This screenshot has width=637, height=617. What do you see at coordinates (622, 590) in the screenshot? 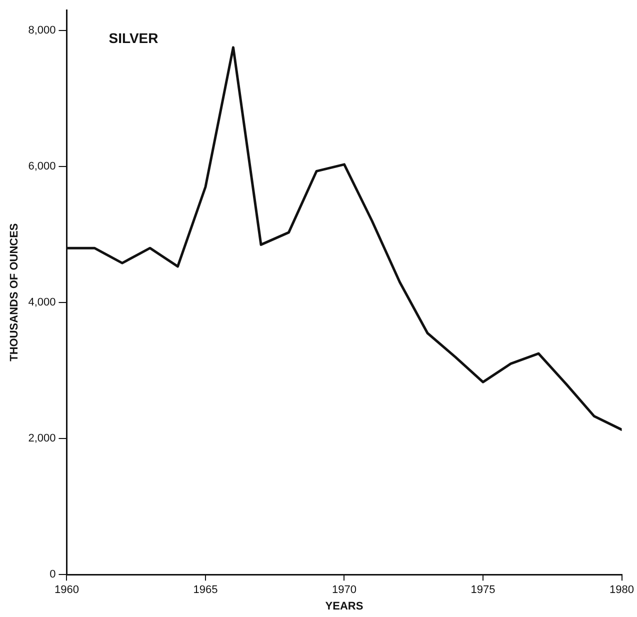
I see `x-tick-label: 1980` at bounding box center [622, 590].